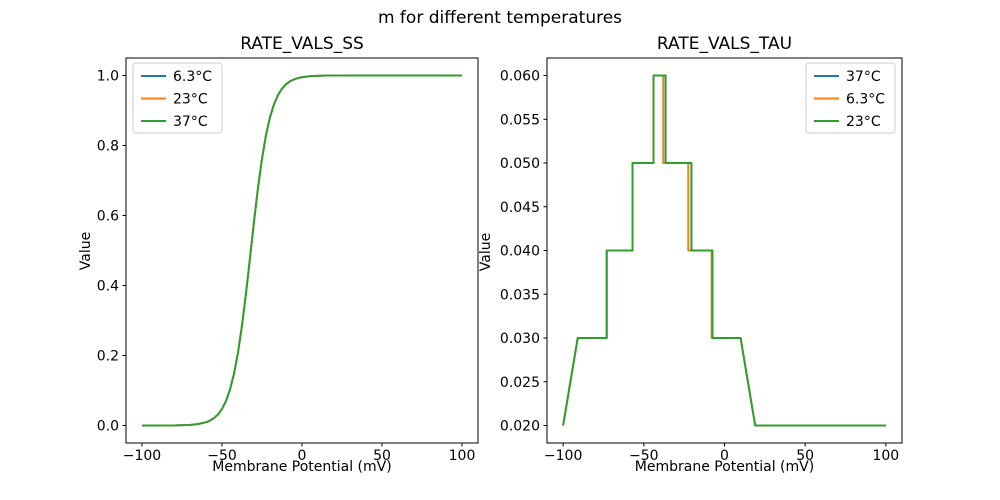 Image resolution: width=1000 pixels, height=500 pixels. I want to click on y-tick-label: 0.020, so click(520, 427).